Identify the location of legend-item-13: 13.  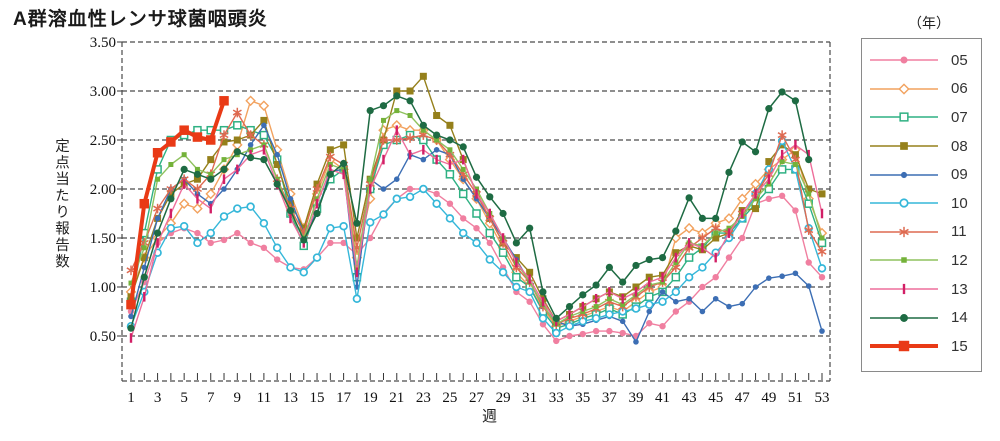
(921, 289).